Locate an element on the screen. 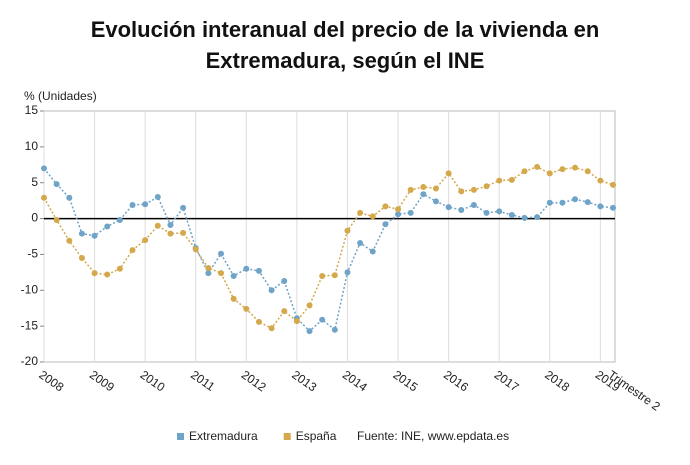 This screenshot has height=465, width=690. x-tick-label: 2015 is located at coordinates (406, 381).